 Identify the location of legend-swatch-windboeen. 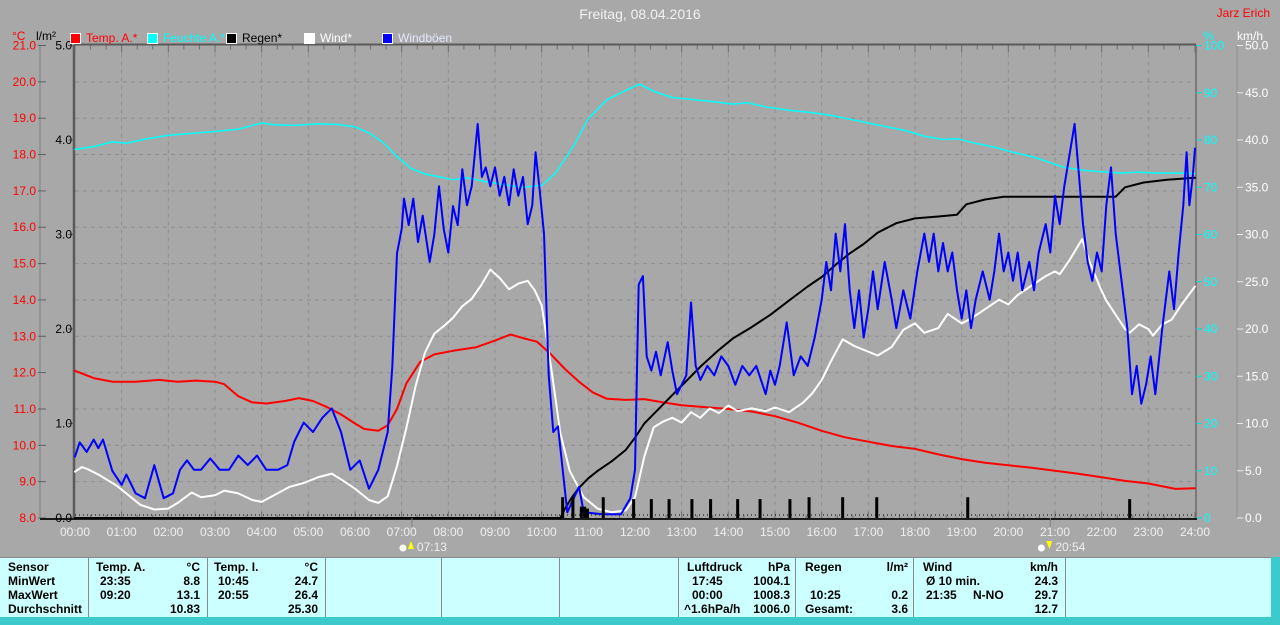
(387, 38).